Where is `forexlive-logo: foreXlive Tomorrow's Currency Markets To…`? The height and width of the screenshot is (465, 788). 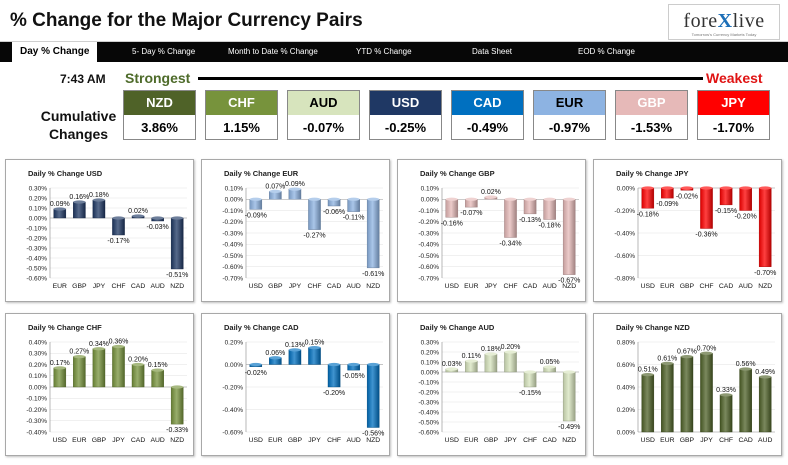 forexlive-logo: foreXlive Tomorrow's Currency Markets To… is located at coordinates (724, 22).